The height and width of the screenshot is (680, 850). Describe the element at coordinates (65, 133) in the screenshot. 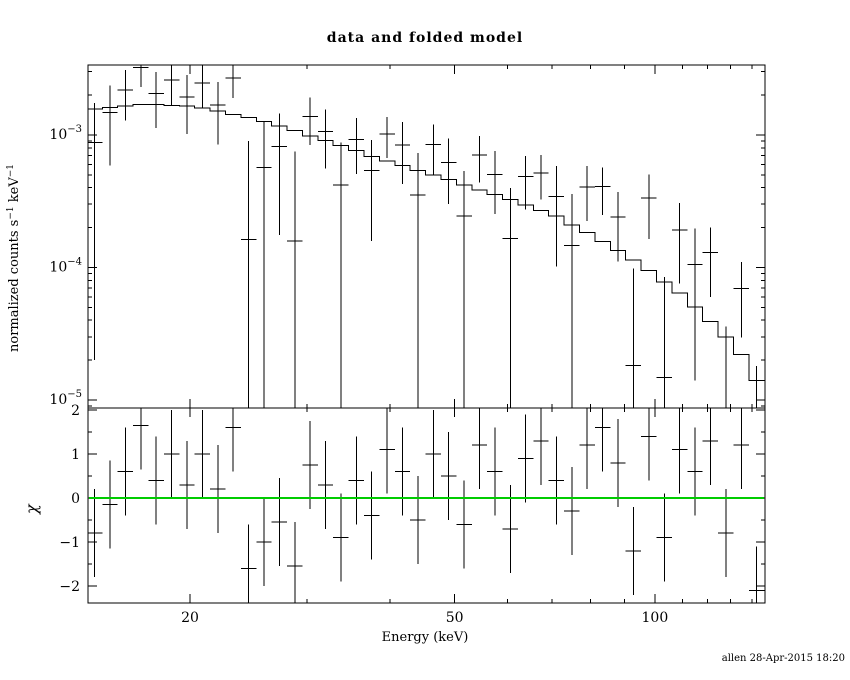

I see `svg-text: 10⁻³` at that location.